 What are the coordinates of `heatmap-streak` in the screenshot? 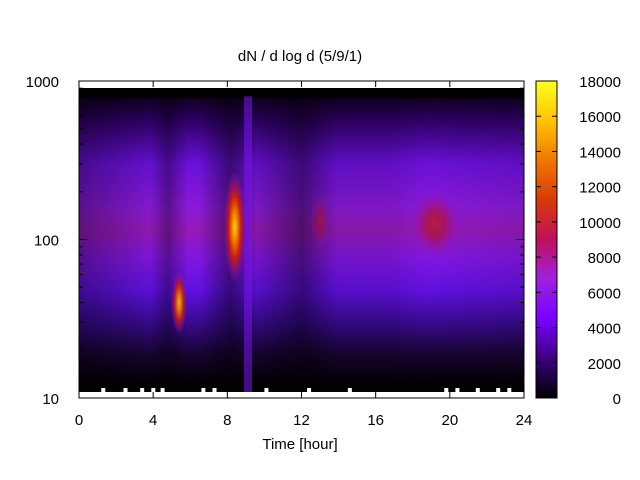 It's located at (248, 247).